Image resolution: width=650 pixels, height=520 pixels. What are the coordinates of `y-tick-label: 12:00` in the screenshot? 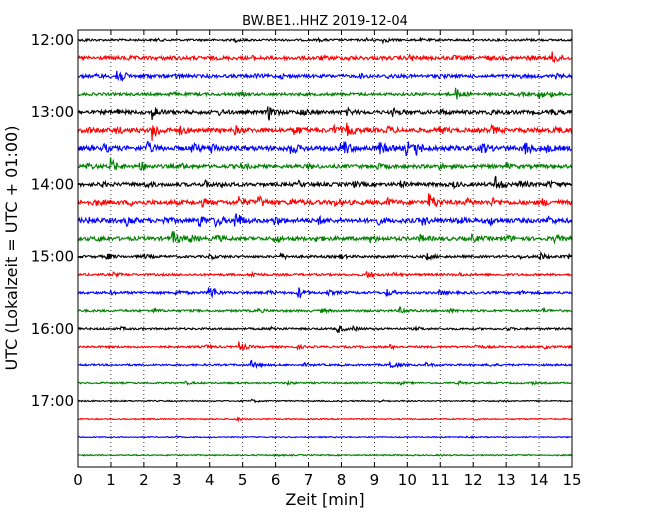 It's located at (52, 40).